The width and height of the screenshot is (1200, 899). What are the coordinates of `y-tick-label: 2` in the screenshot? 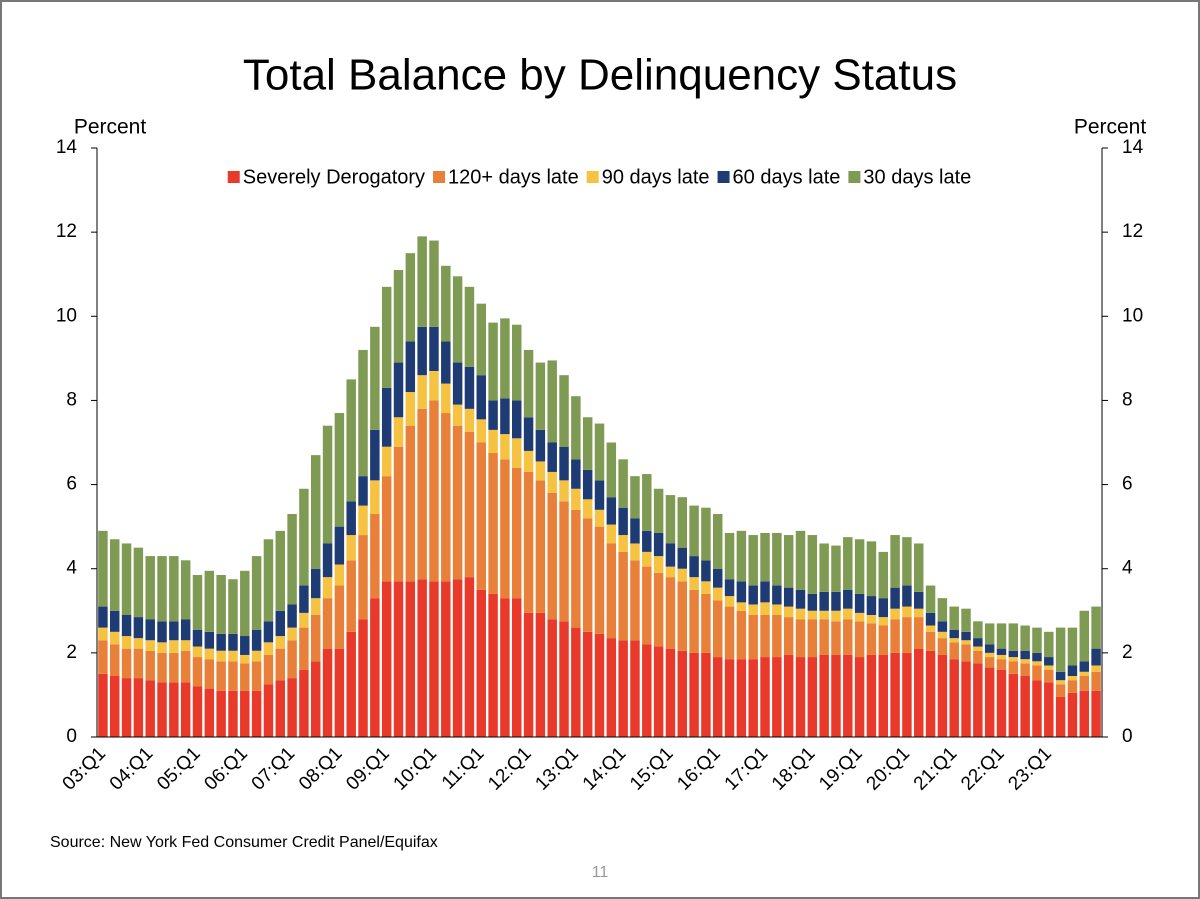 It's located at (71, 652).